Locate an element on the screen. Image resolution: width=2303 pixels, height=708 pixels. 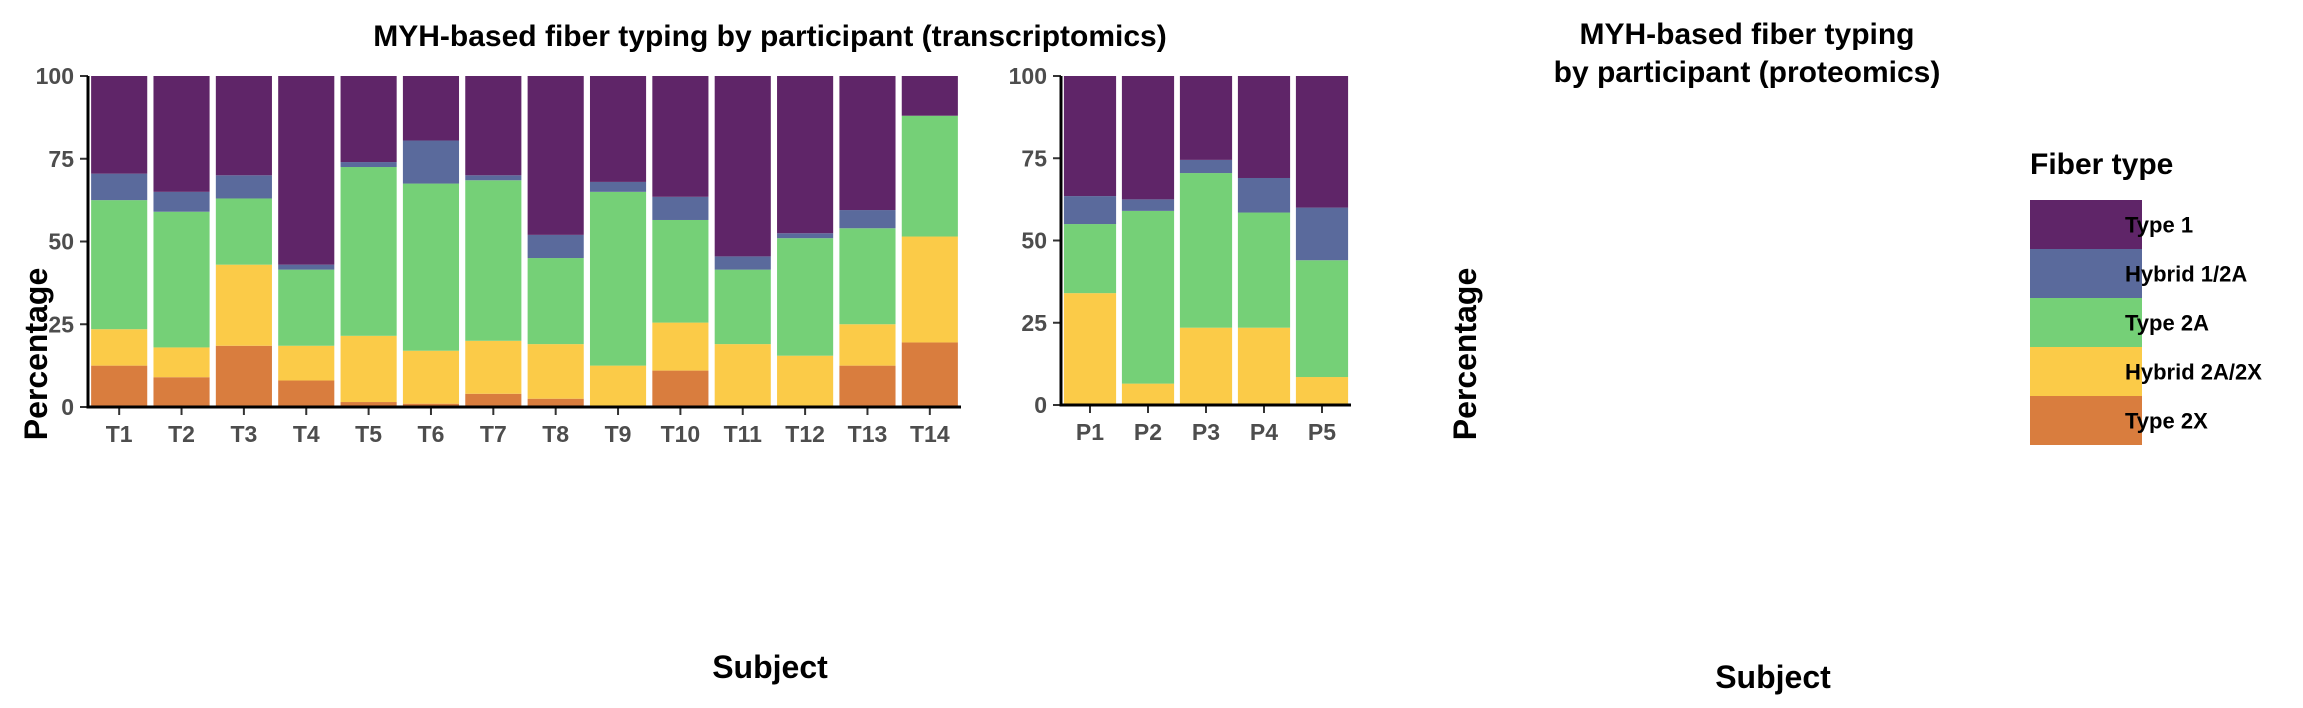
bar-t12-hybrid-1-2a is located at coordinates (805, 236).